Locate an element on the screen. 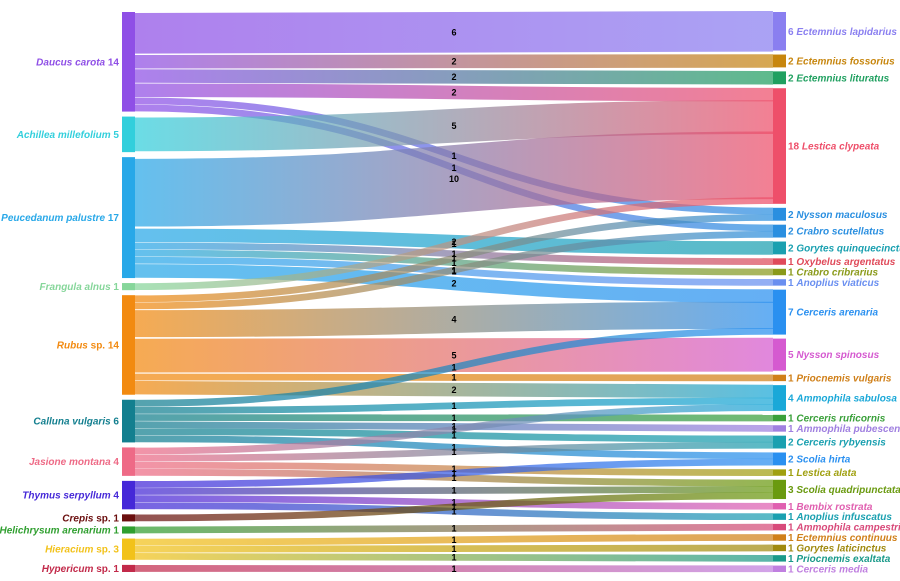 The image size is (900, 581). left-node-hieracium-sp is located at coordinates (128, 549).